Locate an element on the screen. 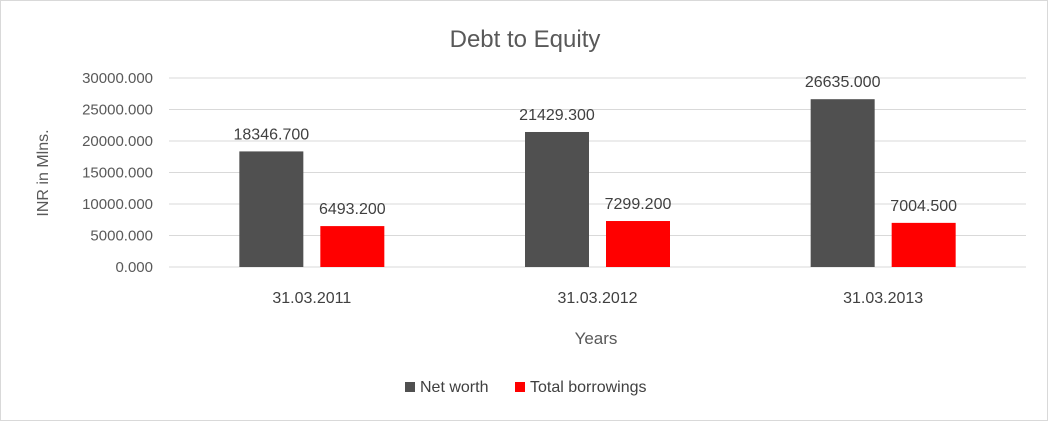  legend: Net worth Total borrowings is located at coordinates (526, 387).